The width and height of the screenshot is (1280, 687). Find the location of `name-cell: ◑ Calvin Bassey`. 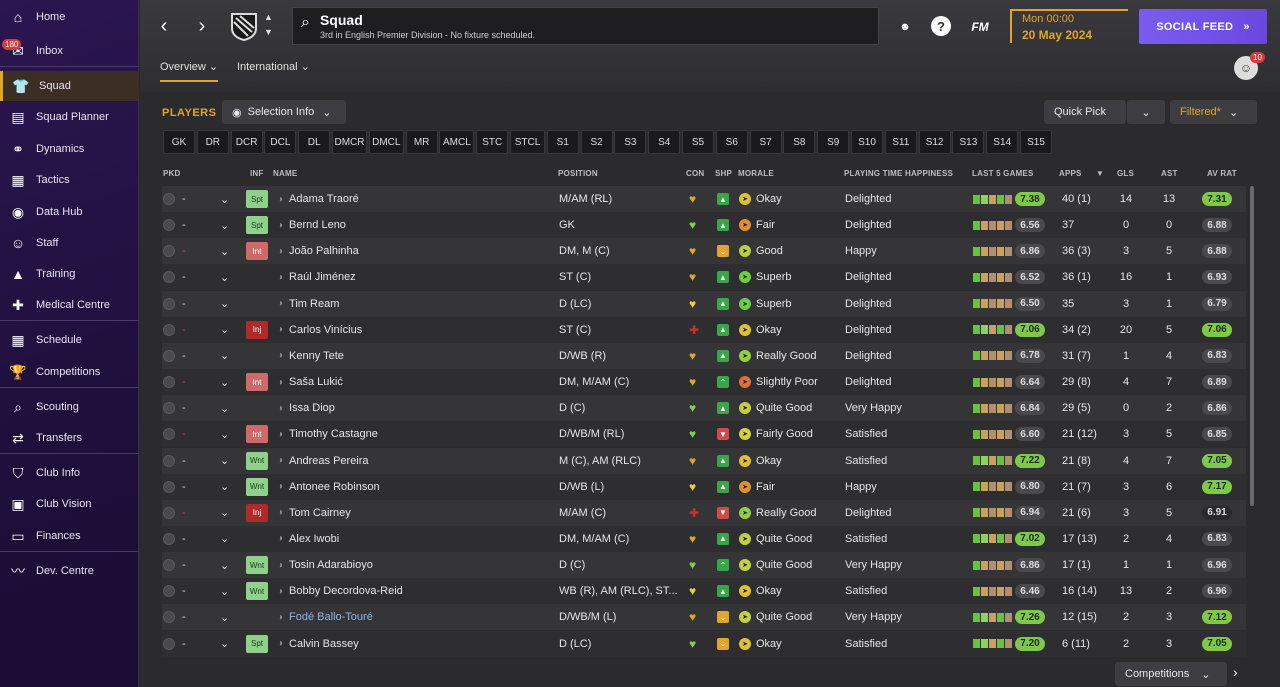

name-cell: ◑ Calvin Bassey is located at coordinates (412, 644).